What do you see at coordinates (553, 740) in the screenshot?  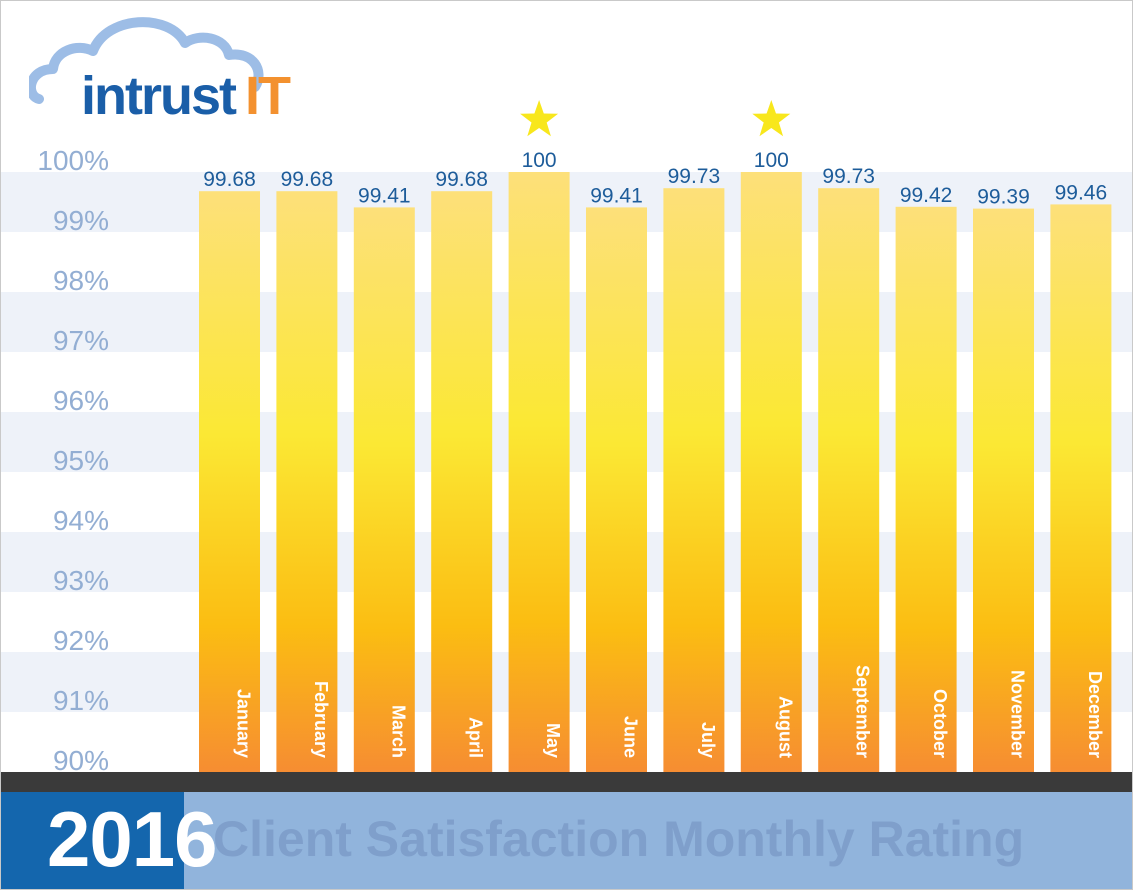 I see `x-category-label: May` at bounding box center [553, 740].